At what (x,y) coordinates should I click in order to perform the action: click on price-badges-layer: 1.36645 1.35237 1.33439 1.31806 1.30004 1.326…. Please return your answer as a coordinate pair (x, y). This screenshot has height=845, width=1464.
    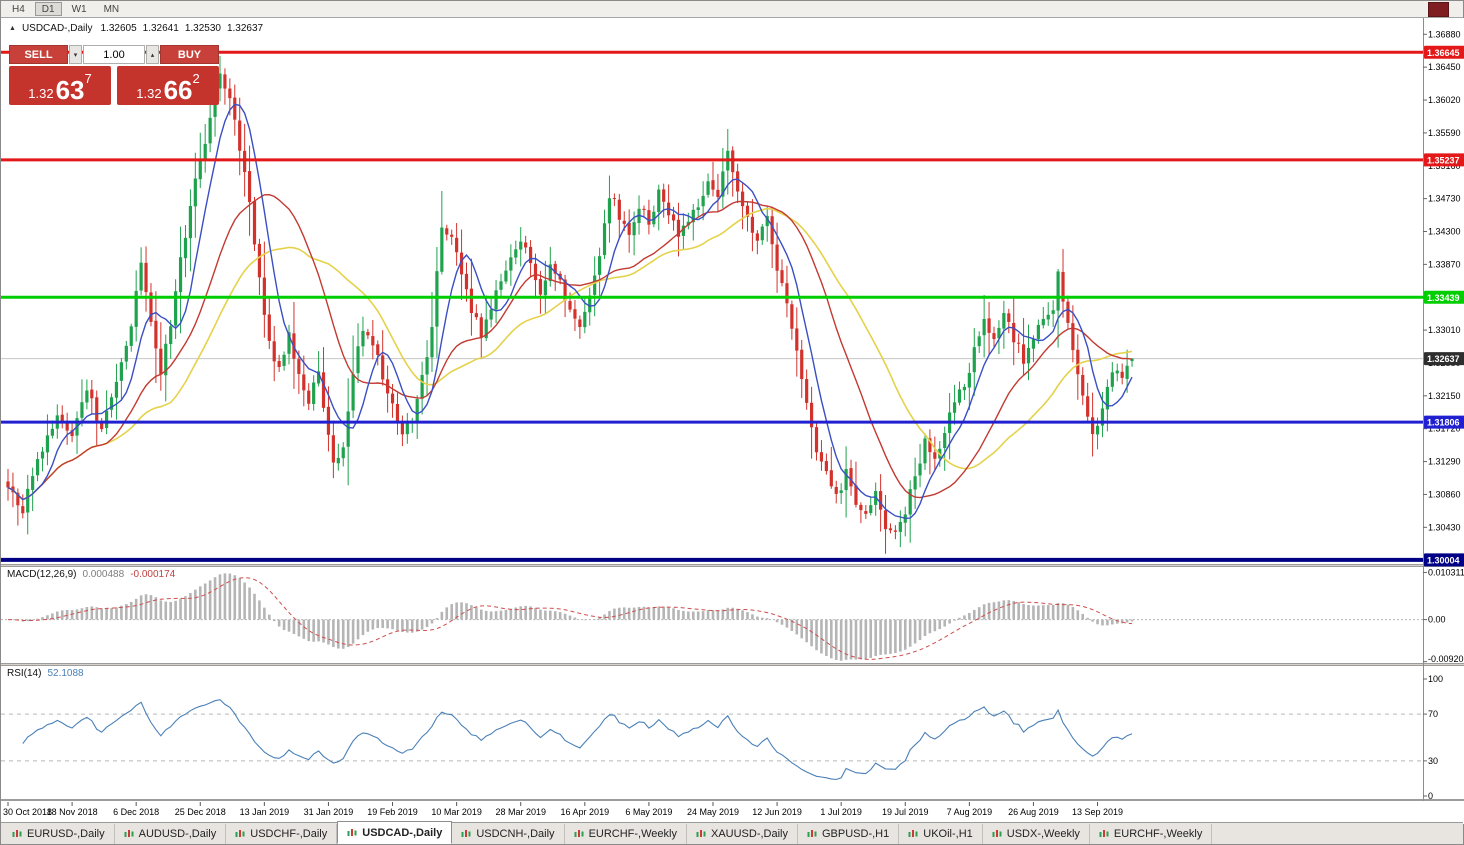
    Looking at the image, I should click on (1444, 306).